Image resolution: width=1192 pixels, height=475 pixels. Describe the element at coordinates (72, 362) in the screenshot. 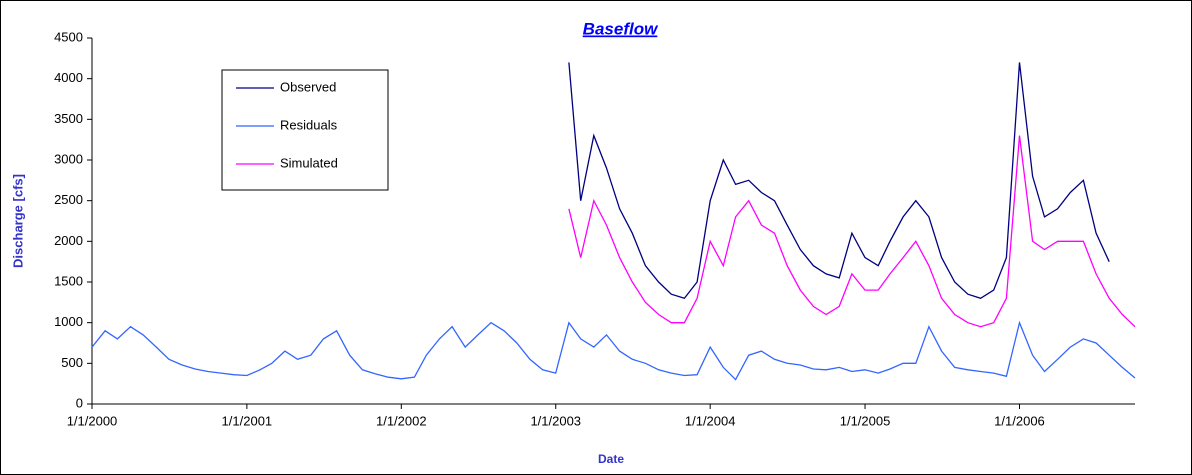

I see `y-tick-label: 500` at that location.